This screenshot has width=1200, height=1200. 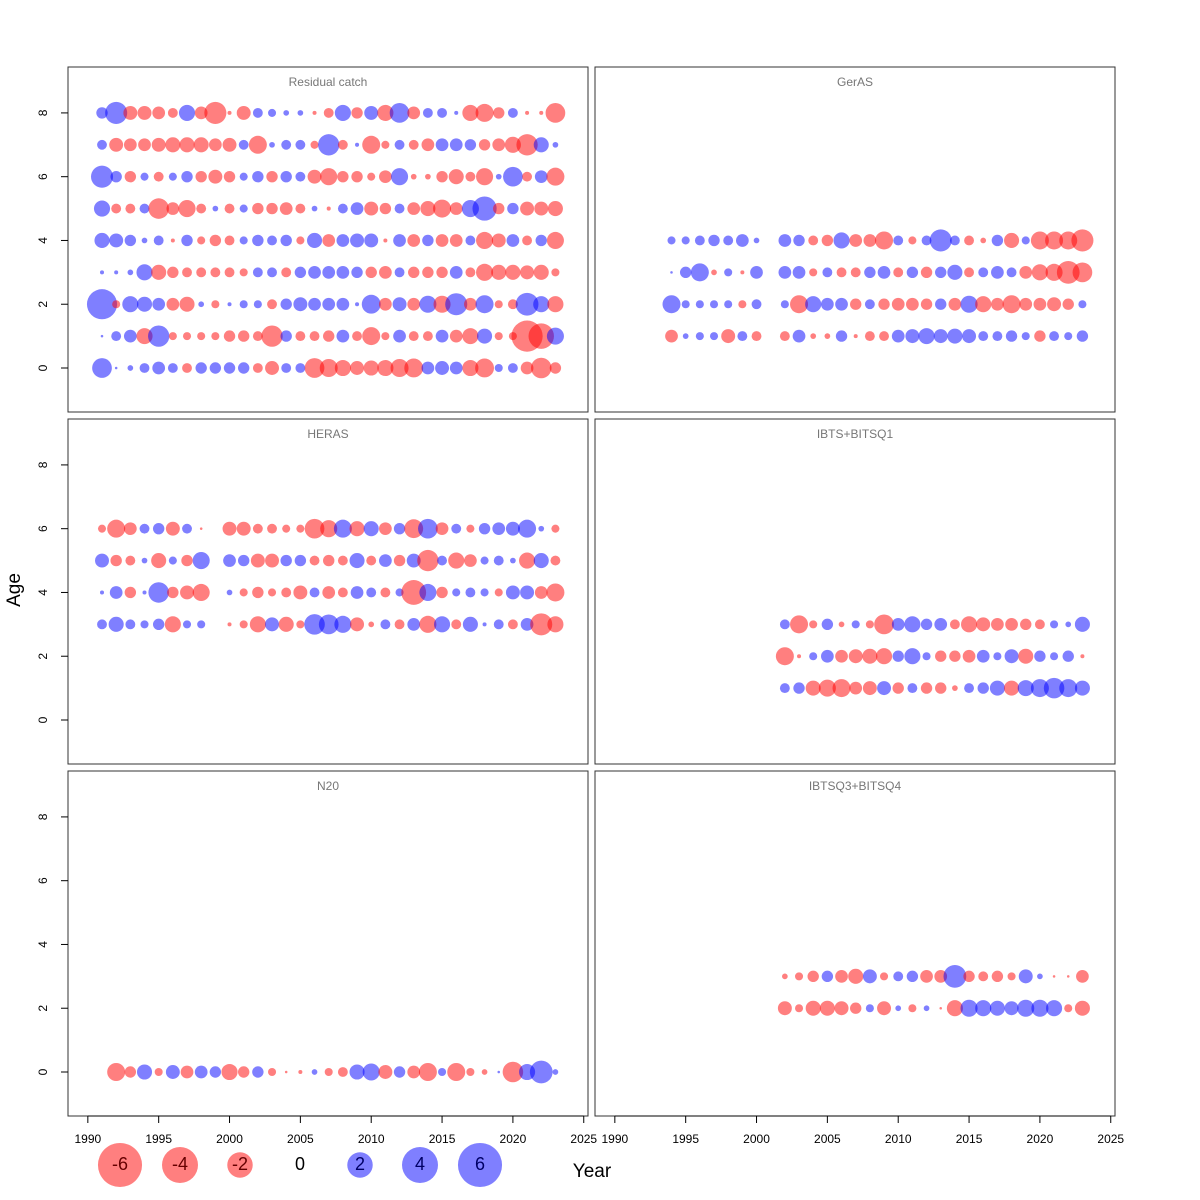 I want to click on x-tick-label: 2010, so click(x=898, y=1139).